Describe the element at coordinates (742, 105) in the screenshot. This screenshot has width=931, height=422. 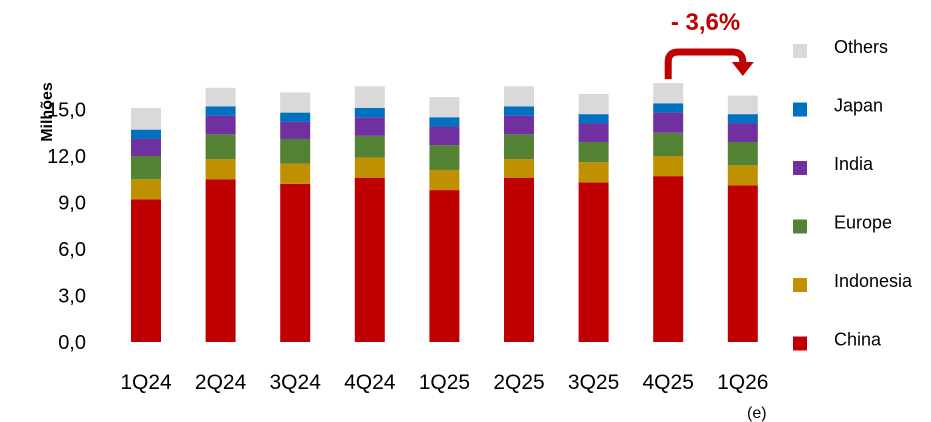
I see `bar-segment-others-1q26` at that location.